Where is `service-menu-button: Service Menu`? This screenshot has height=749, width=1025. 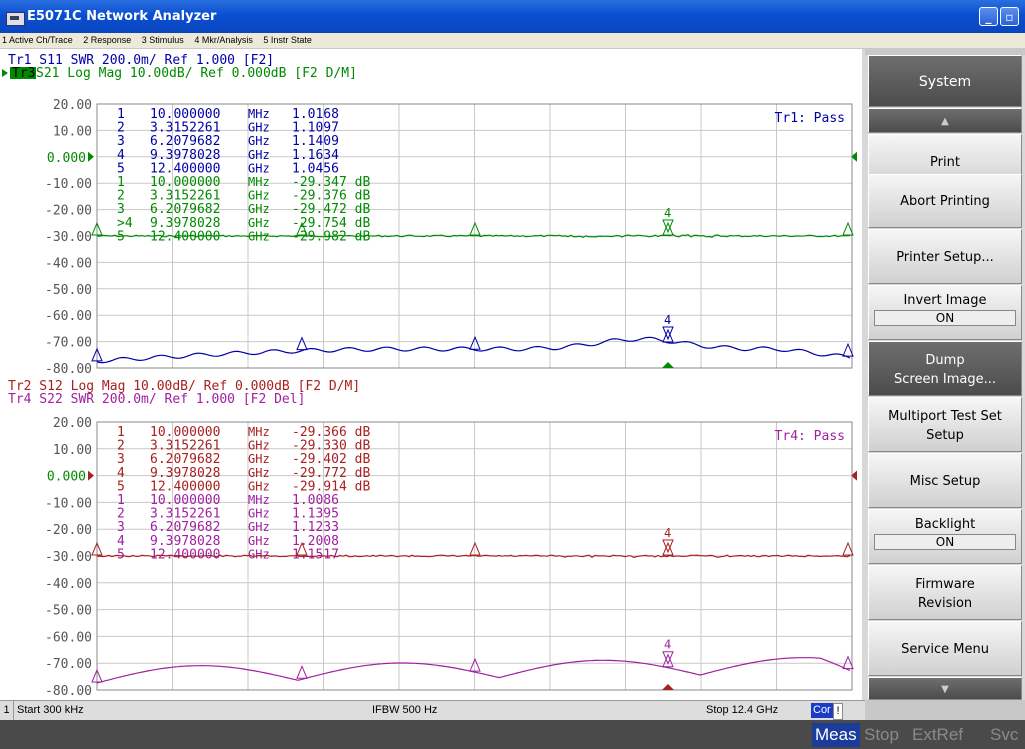
service-menu-button: Service Menu is located at coordinates (945, 648).